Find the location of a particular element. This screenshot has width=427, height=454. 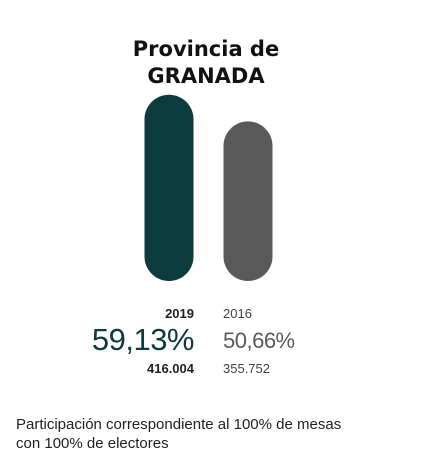

bar-2019 is located at coordinates (169, 187).